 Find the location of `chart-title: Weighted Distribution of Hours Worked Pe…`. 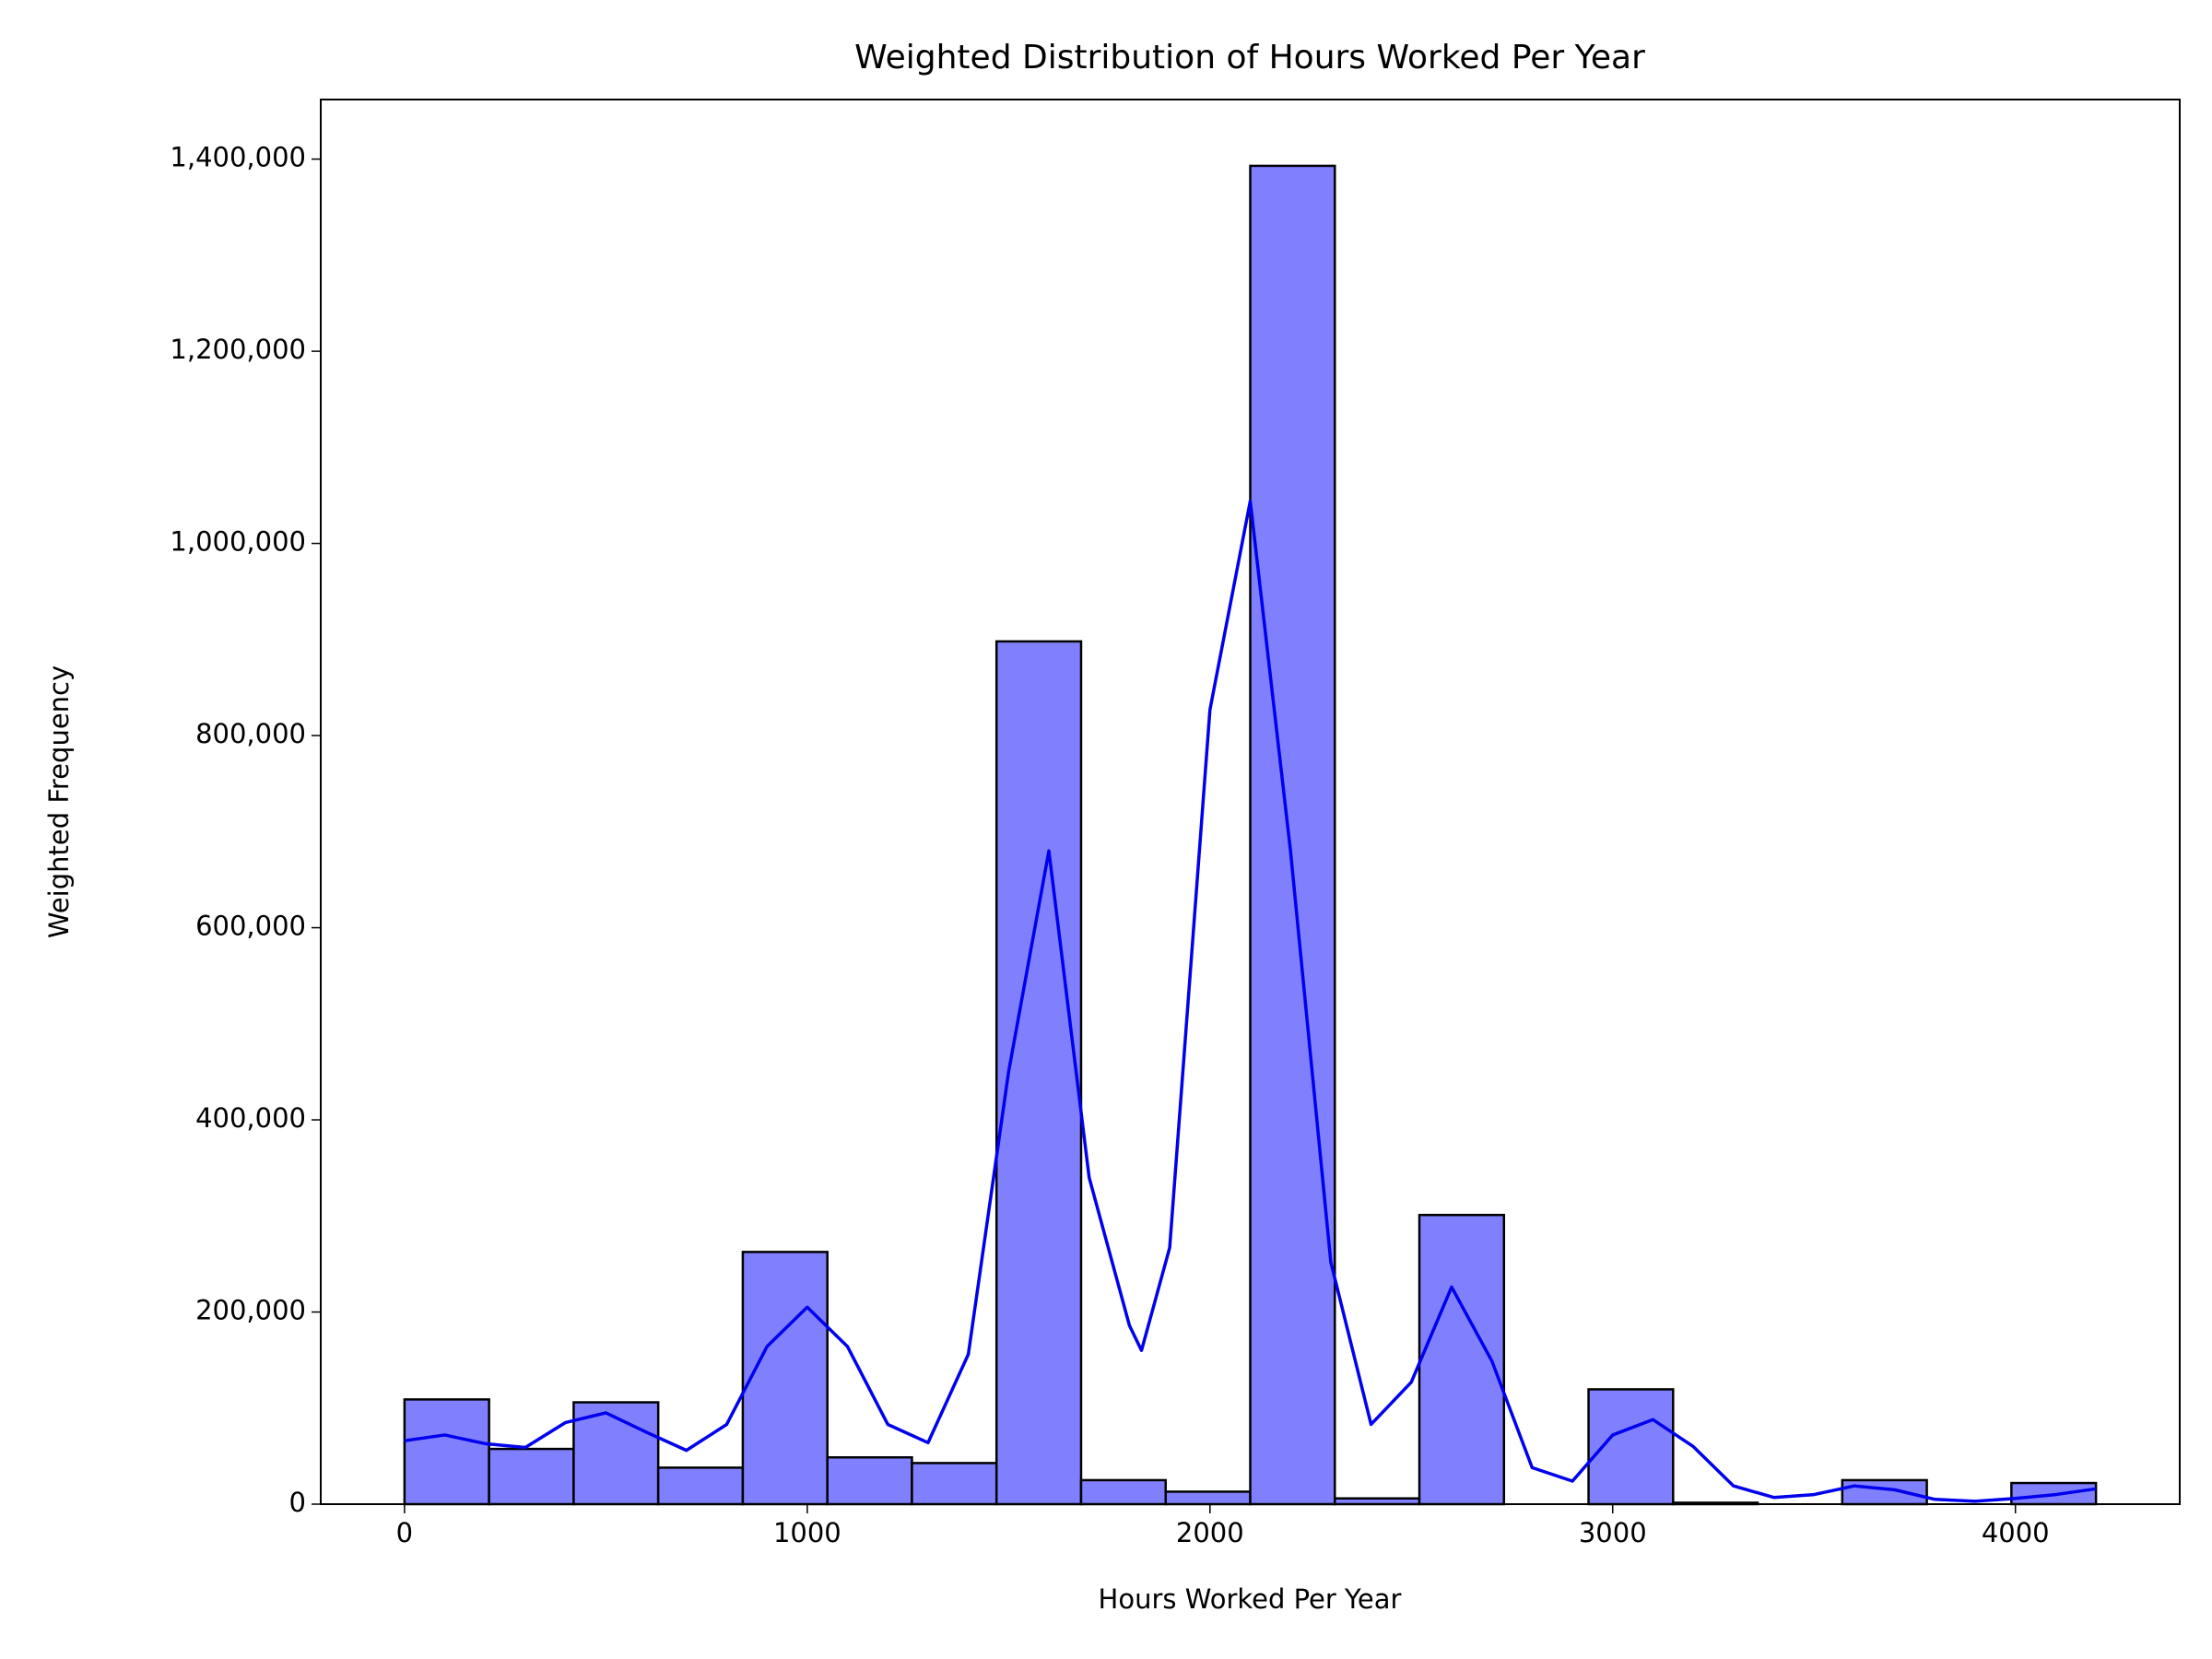

chart-title: Weighted Distribution of Hours Worked Pe… is located at coordinates (1249, 57).